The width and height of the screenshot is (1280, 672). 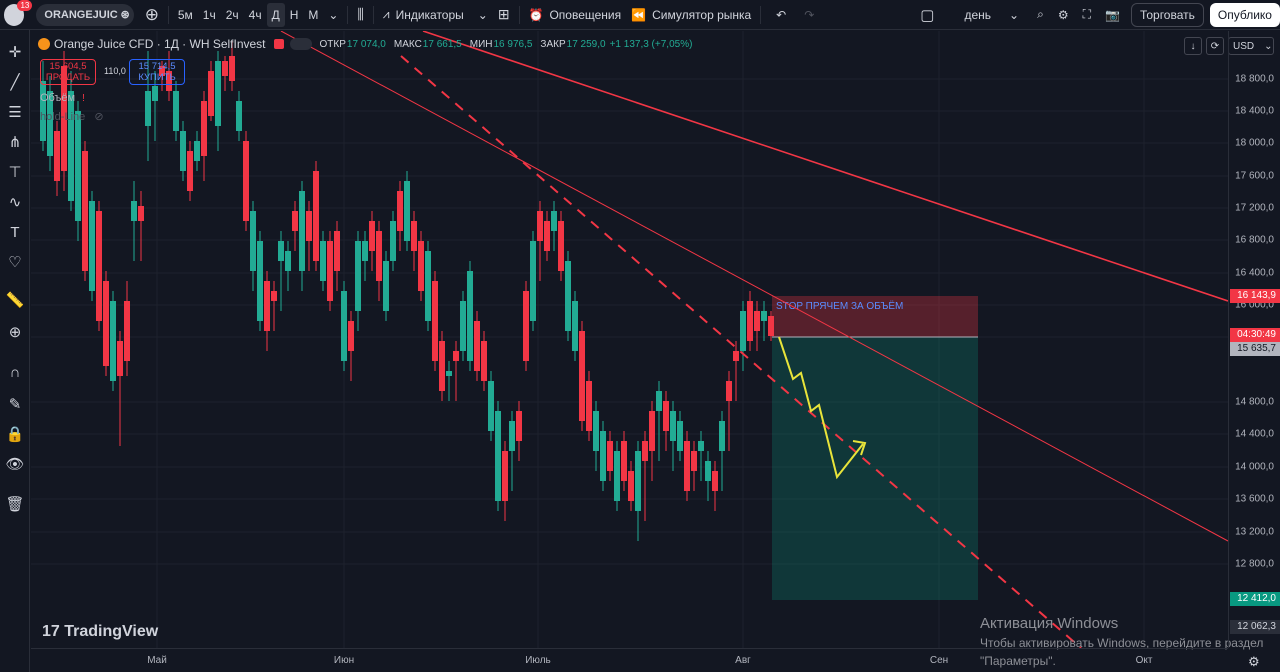 What do you see at coordinates (15, 232) in the screenshot?
I see `text-icon: T` at bounding box center [15, 232].